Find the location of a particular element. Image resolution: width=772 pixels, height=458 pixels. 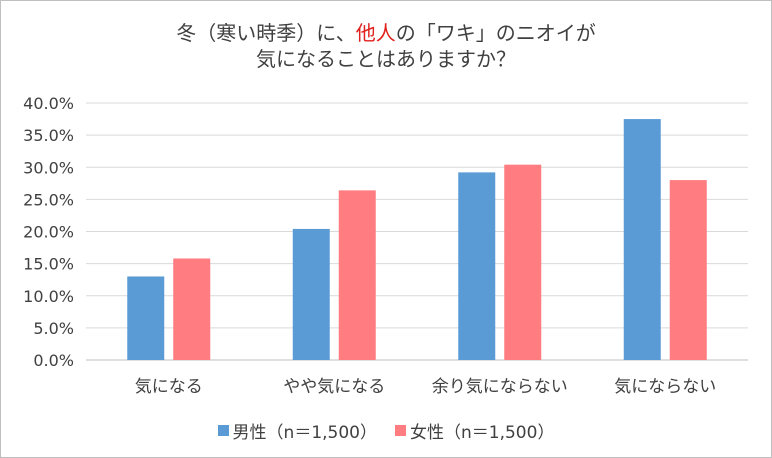

y-tick-label: 20.0% is located at coordinates (48, 232).